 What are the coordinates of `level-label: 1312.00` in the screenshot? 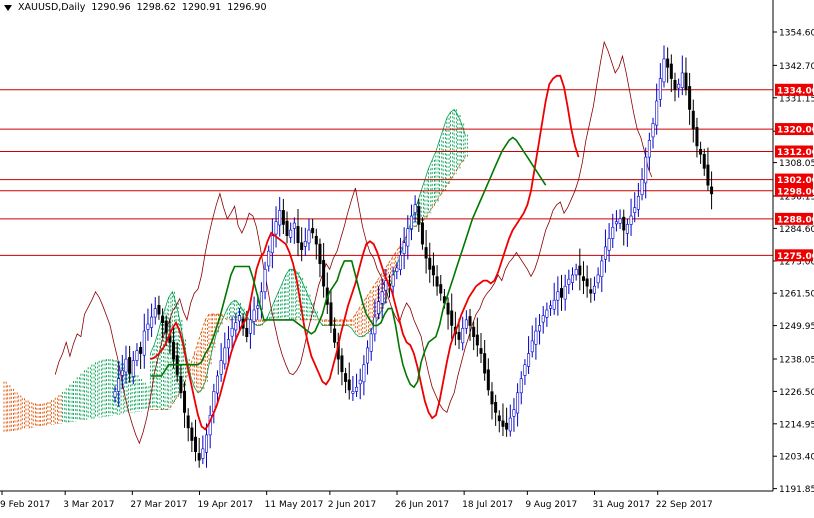 It's located at (795, 153).